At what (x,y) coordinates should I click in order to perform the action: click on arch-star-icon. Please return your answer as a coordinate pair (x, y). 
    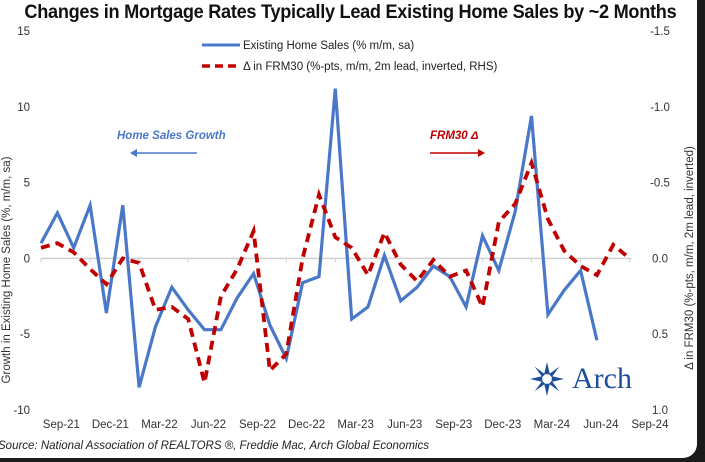
    Looking at the image, I should click on (547, 379).